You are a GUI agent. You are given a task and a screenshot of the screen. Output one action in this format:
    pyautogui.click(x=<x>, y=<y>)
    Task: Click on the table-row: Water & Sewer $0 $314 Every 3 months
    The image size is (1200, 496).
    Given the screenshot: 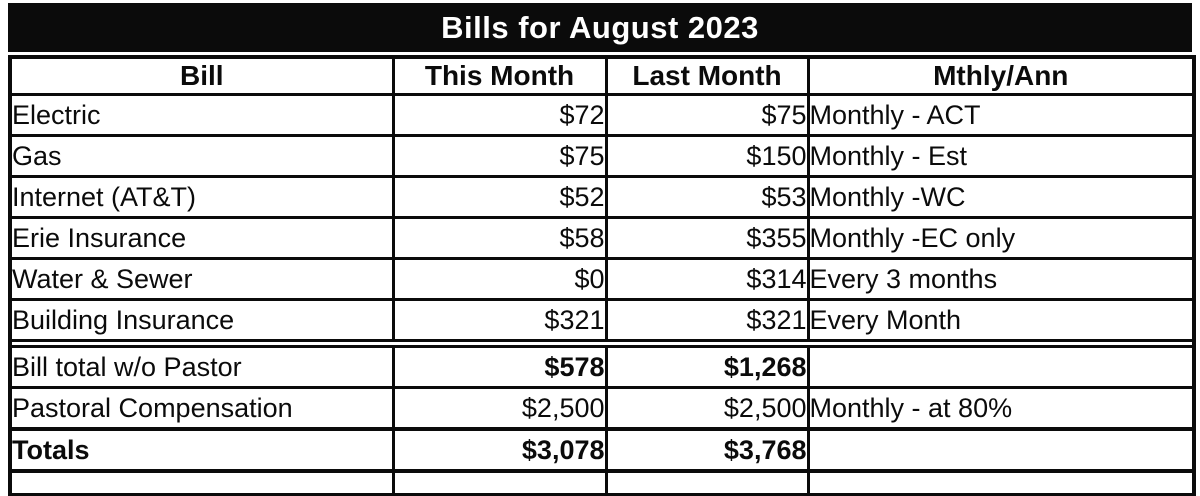 What is the action you would take?
    pyautogui.click(x=602, y=279)
    